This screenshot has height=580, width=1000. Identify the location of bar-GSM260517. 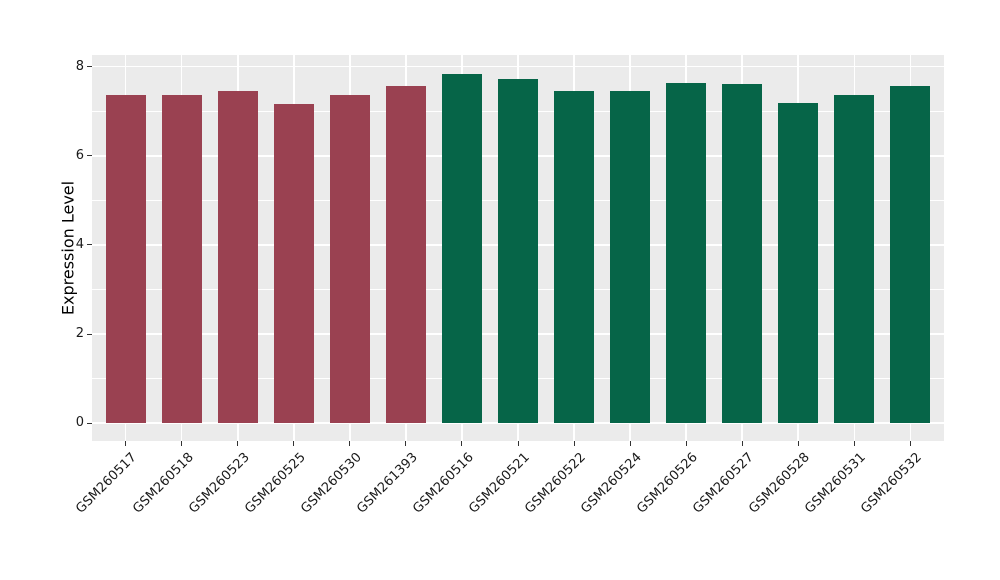
(125, 259).